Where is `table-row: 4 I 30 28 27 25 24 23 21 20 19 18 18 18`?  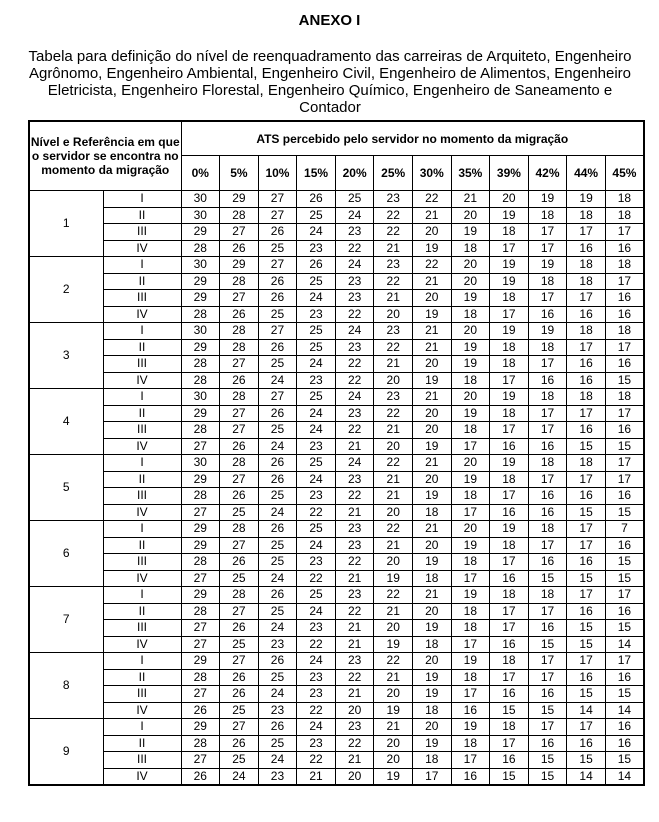 table-row: 4 I 30 28 27 25 24 23 21 20 19 18 18 18 is located at coordinates (336, 421).